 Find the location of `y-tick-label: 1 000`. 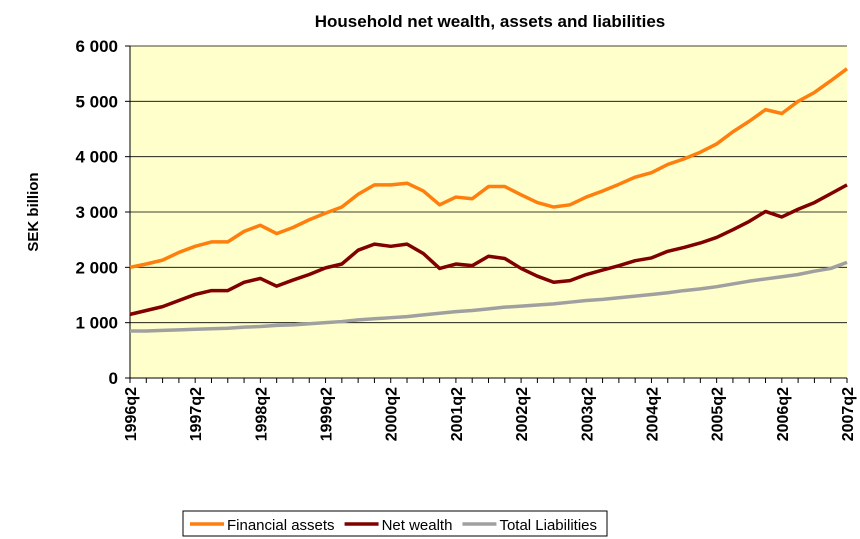

y-tick-label: 1 000 is located at coordinates (96, 323).